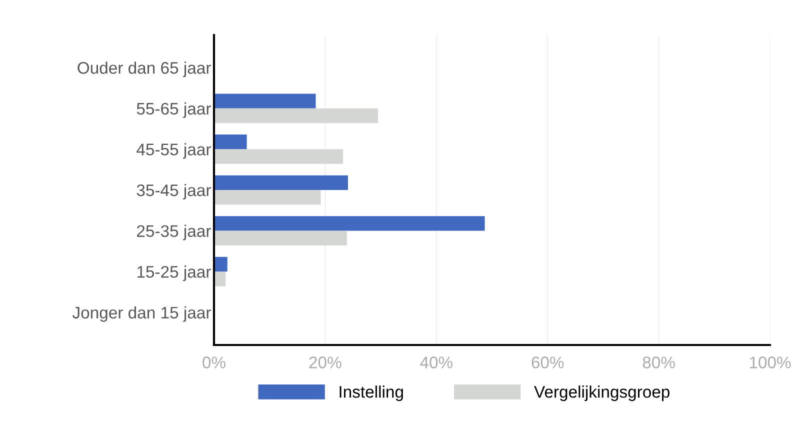 Image resolution: width=804 pixels, height=425 pixels. I want to click on legend-label: Instelling, so click(371, 394).